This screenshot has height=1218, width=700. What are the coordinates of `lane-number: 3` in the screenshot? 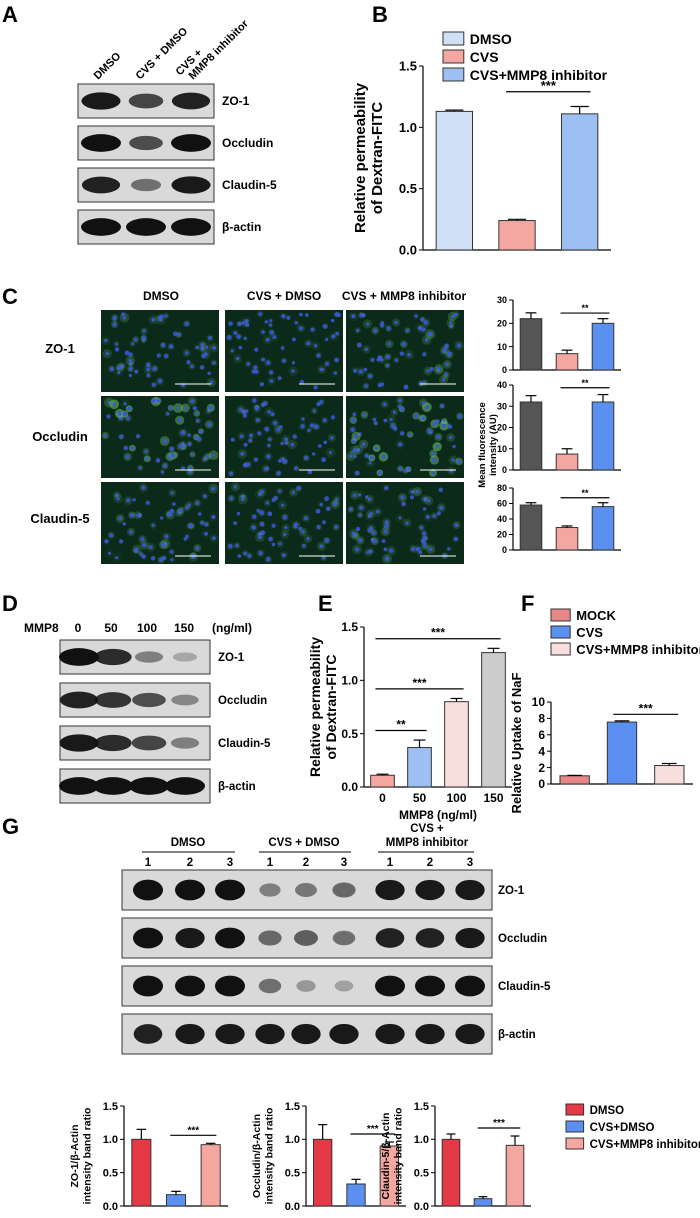 It's located at (470, 863).